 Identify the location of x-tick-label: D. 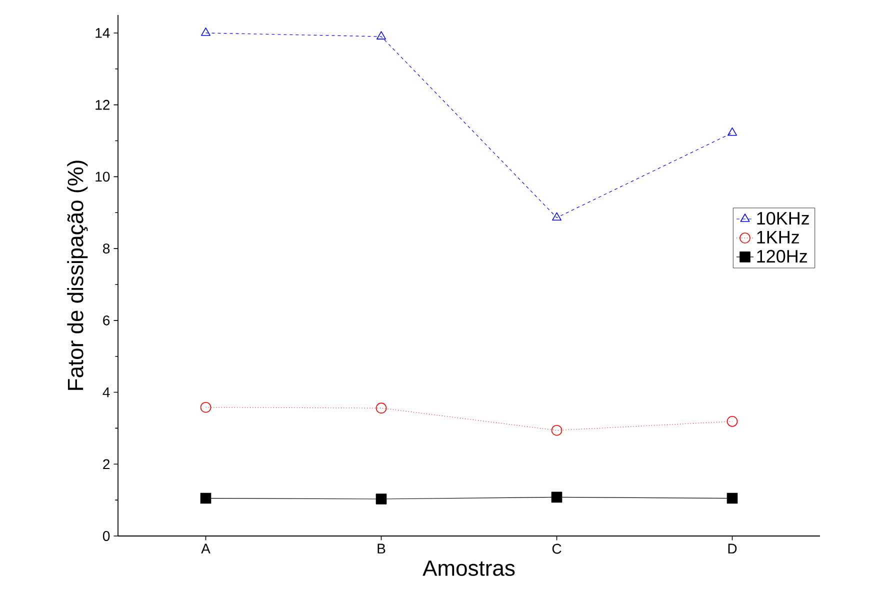
(732, 549).